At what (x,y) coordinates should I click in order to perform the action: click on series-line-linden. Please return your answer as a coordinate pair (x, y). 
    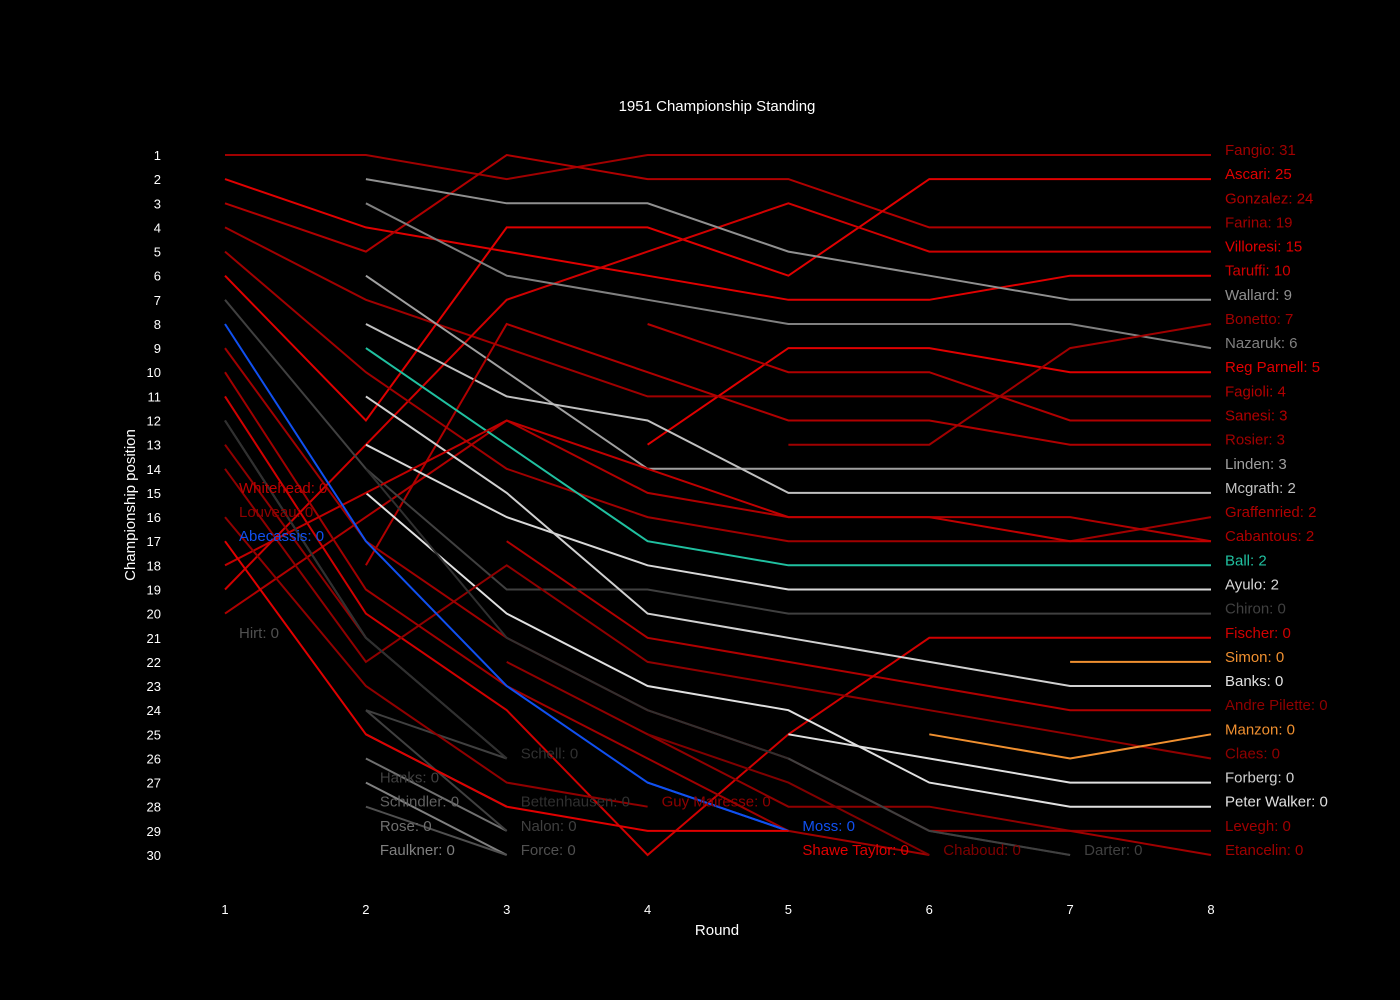
    Looking at the image, I should click on (788, 372).